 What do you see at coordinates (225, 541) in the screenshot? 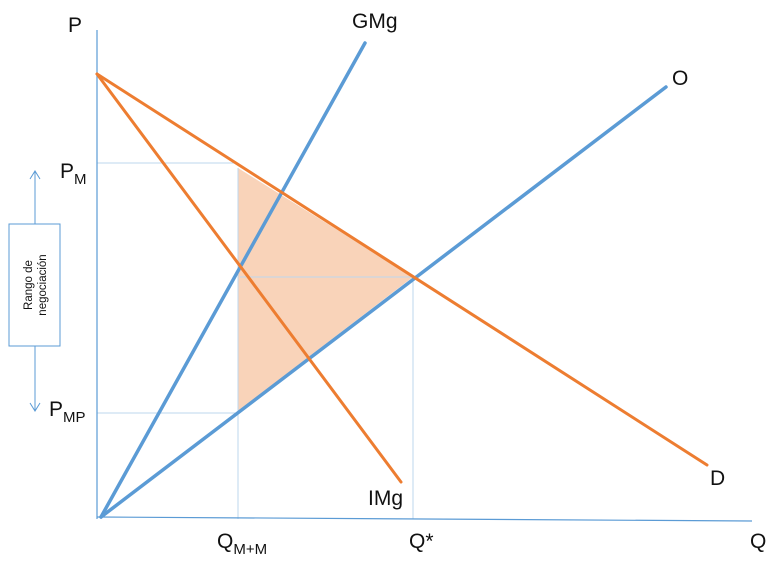
I see `quantity-qmm-base: Q` at bounding box center [225, 541].